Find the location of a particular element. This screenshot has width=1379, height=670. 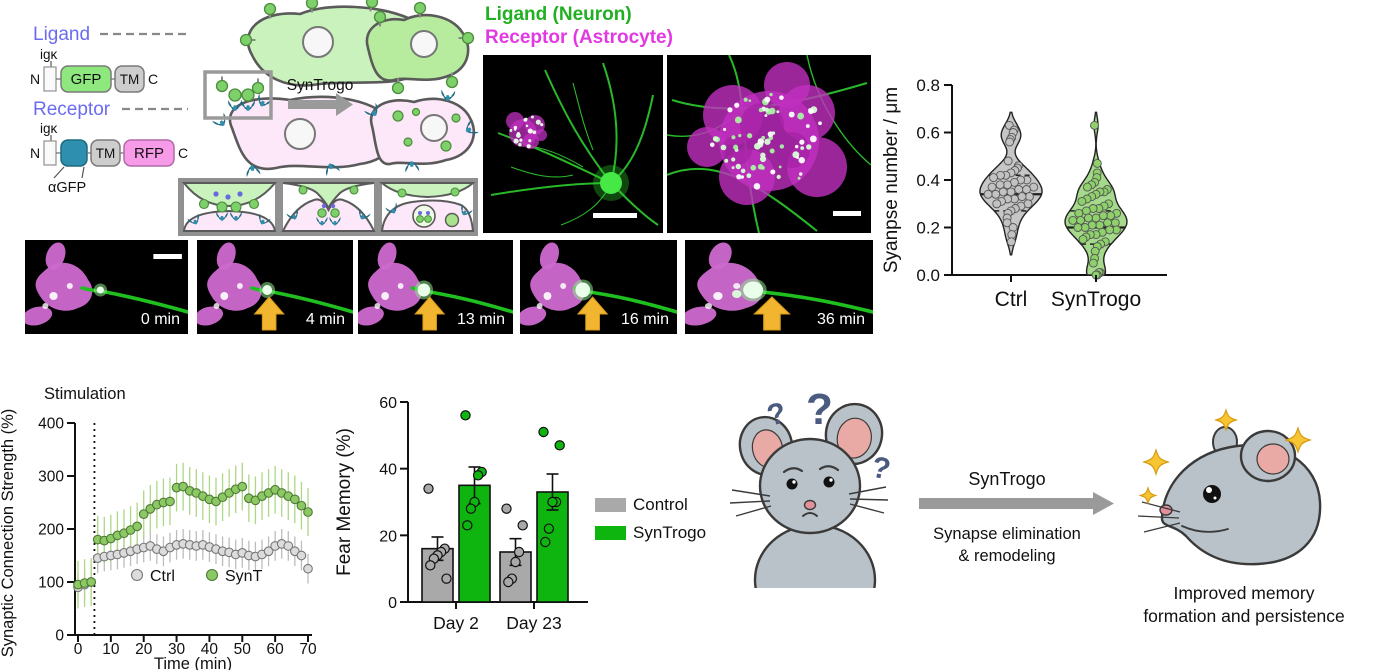

violin-y-tick-label: 0.6 is located at coordinates (928, 133).